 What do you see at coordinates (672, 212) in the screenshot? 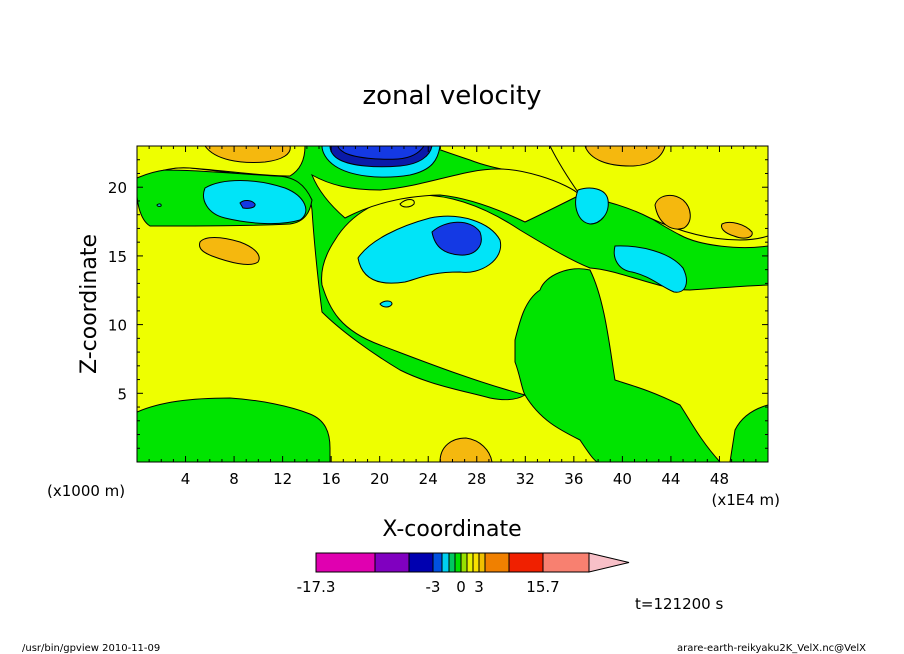
I see `orange-region-right` at bounding box center [672, 212].